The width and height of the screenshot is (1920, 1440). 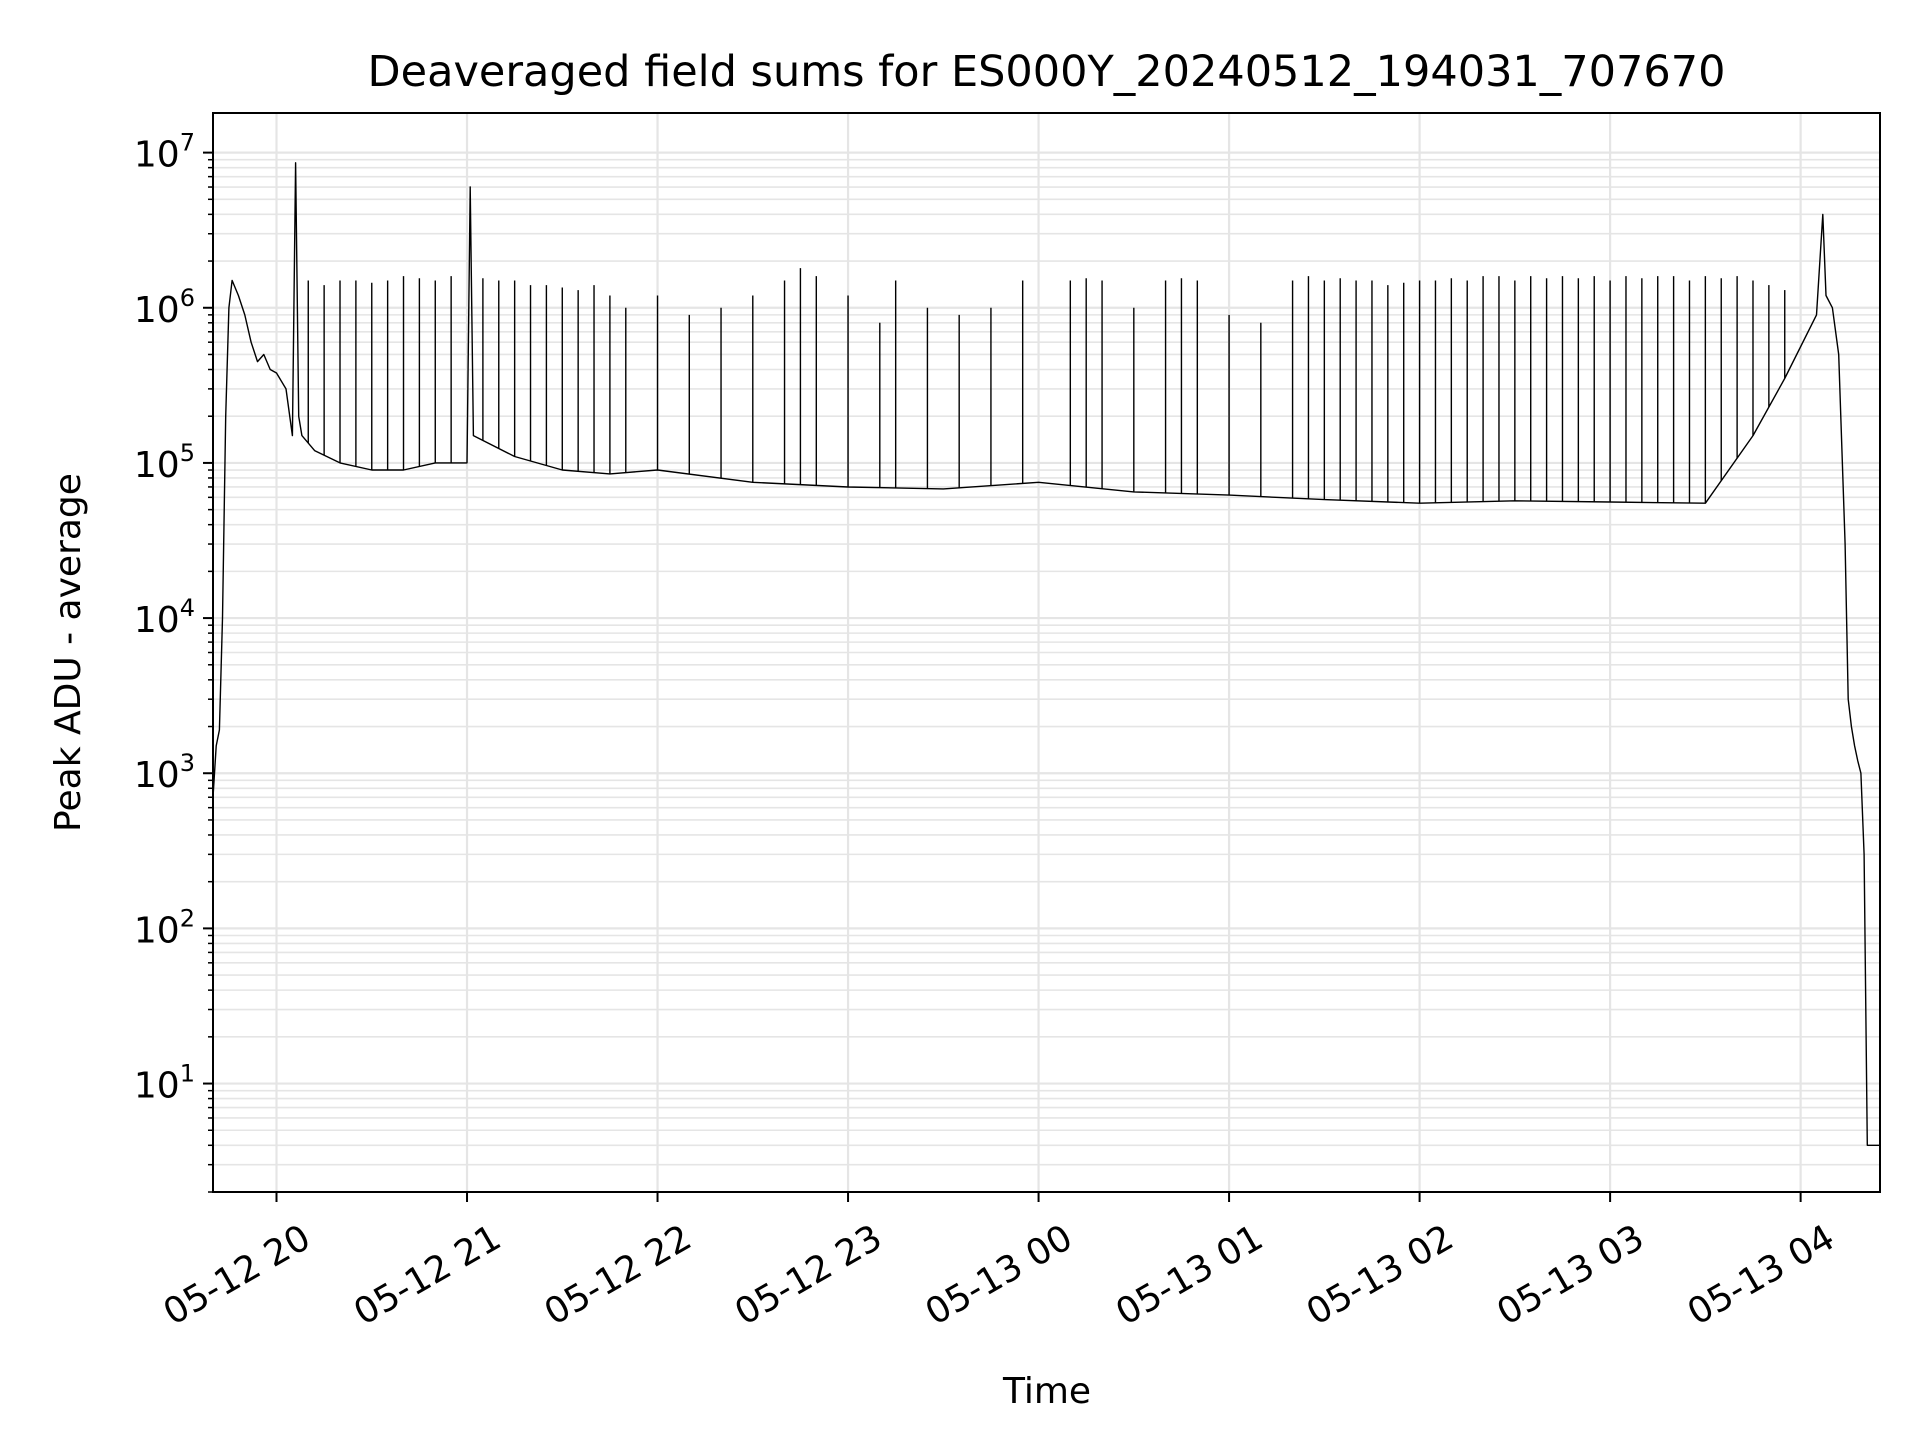 I want to click on x-axis-label: Time, so click(x=1046, y=1391).